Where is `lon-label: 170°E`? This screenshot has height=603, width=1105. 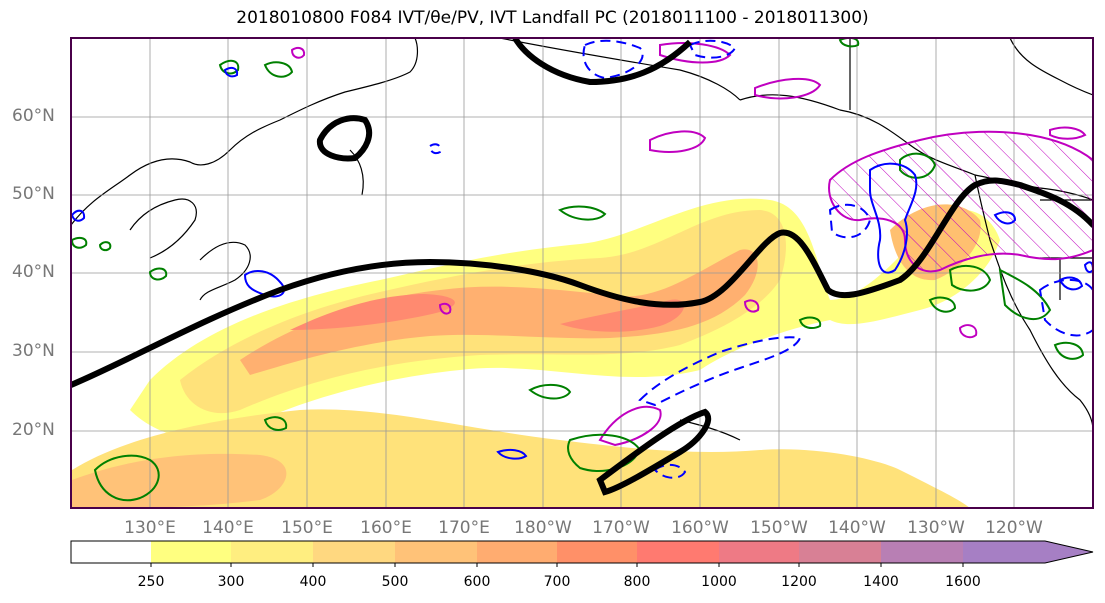
lon-label: 170°E is located at coordinates (464, 528).